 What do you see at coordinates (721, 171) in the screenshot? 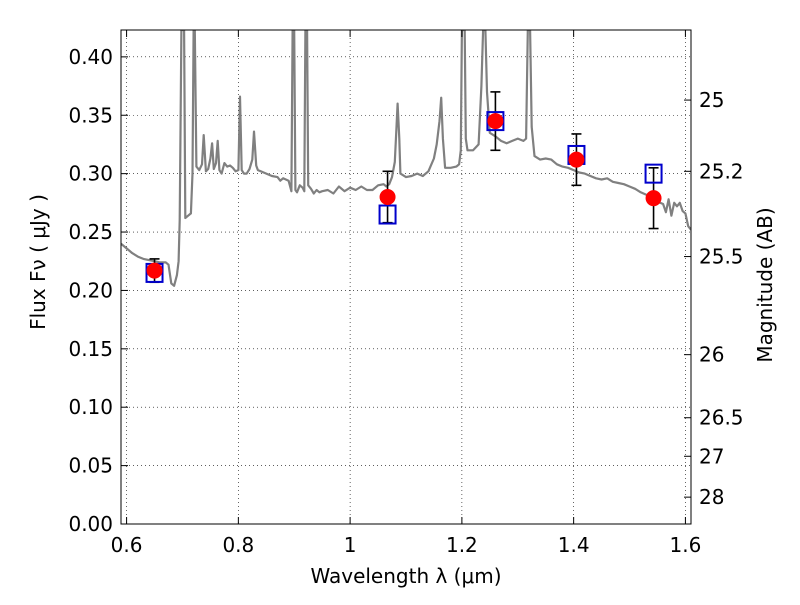
I see `y2-tick-label: 25.2` at bounding box center [721, 171].